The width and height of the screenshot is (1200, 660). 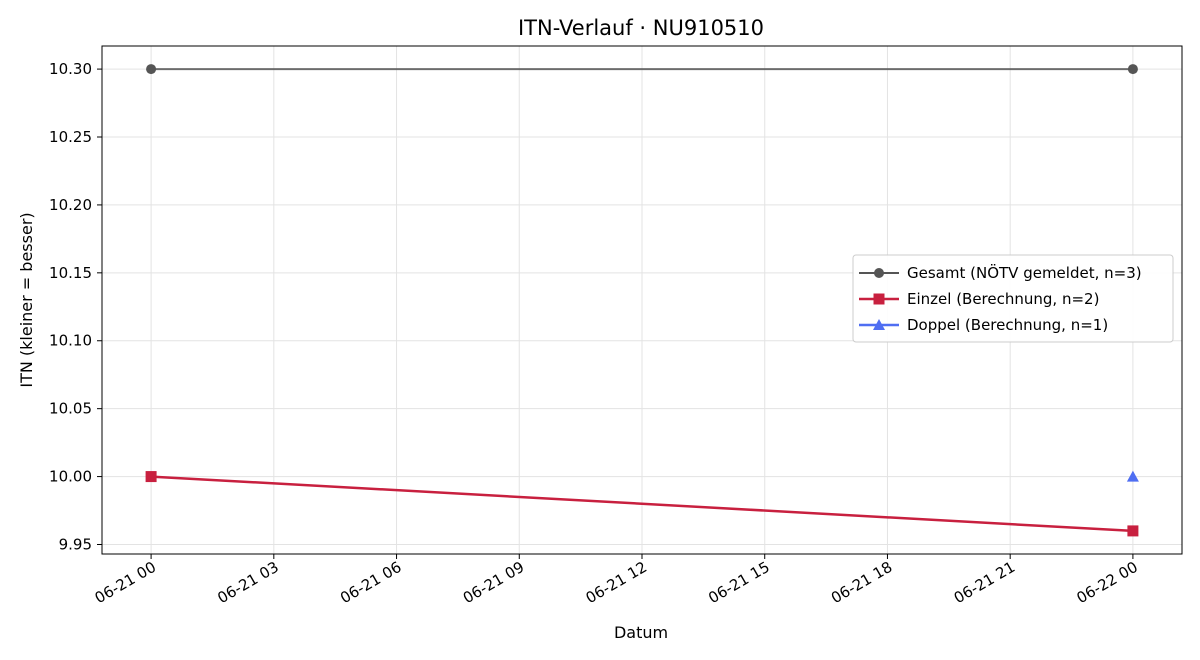 I want to click on legend-marker-gesamt, so click(x=879, y=273).